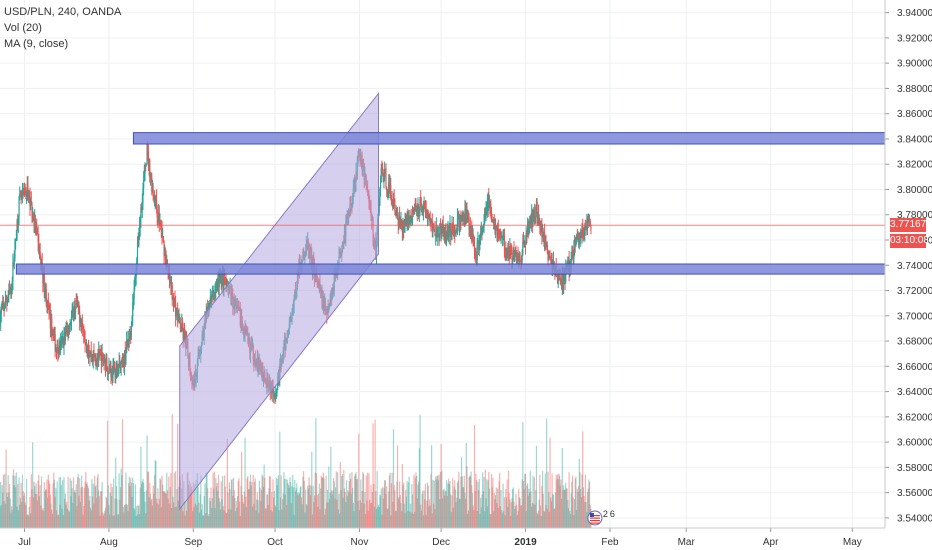 This screenshot has width=932, height=550. What do you see at coordinates (450, 269) in the screenshot?
I see `support-zone` at bounding box center [450, 269].